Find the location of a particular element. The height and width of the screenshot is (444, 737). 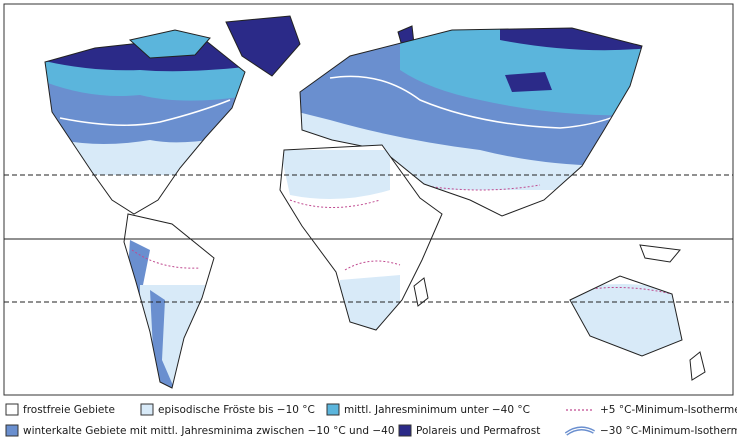

legend-label: Polareis und Permafrost is located at coordinates (478, 431).